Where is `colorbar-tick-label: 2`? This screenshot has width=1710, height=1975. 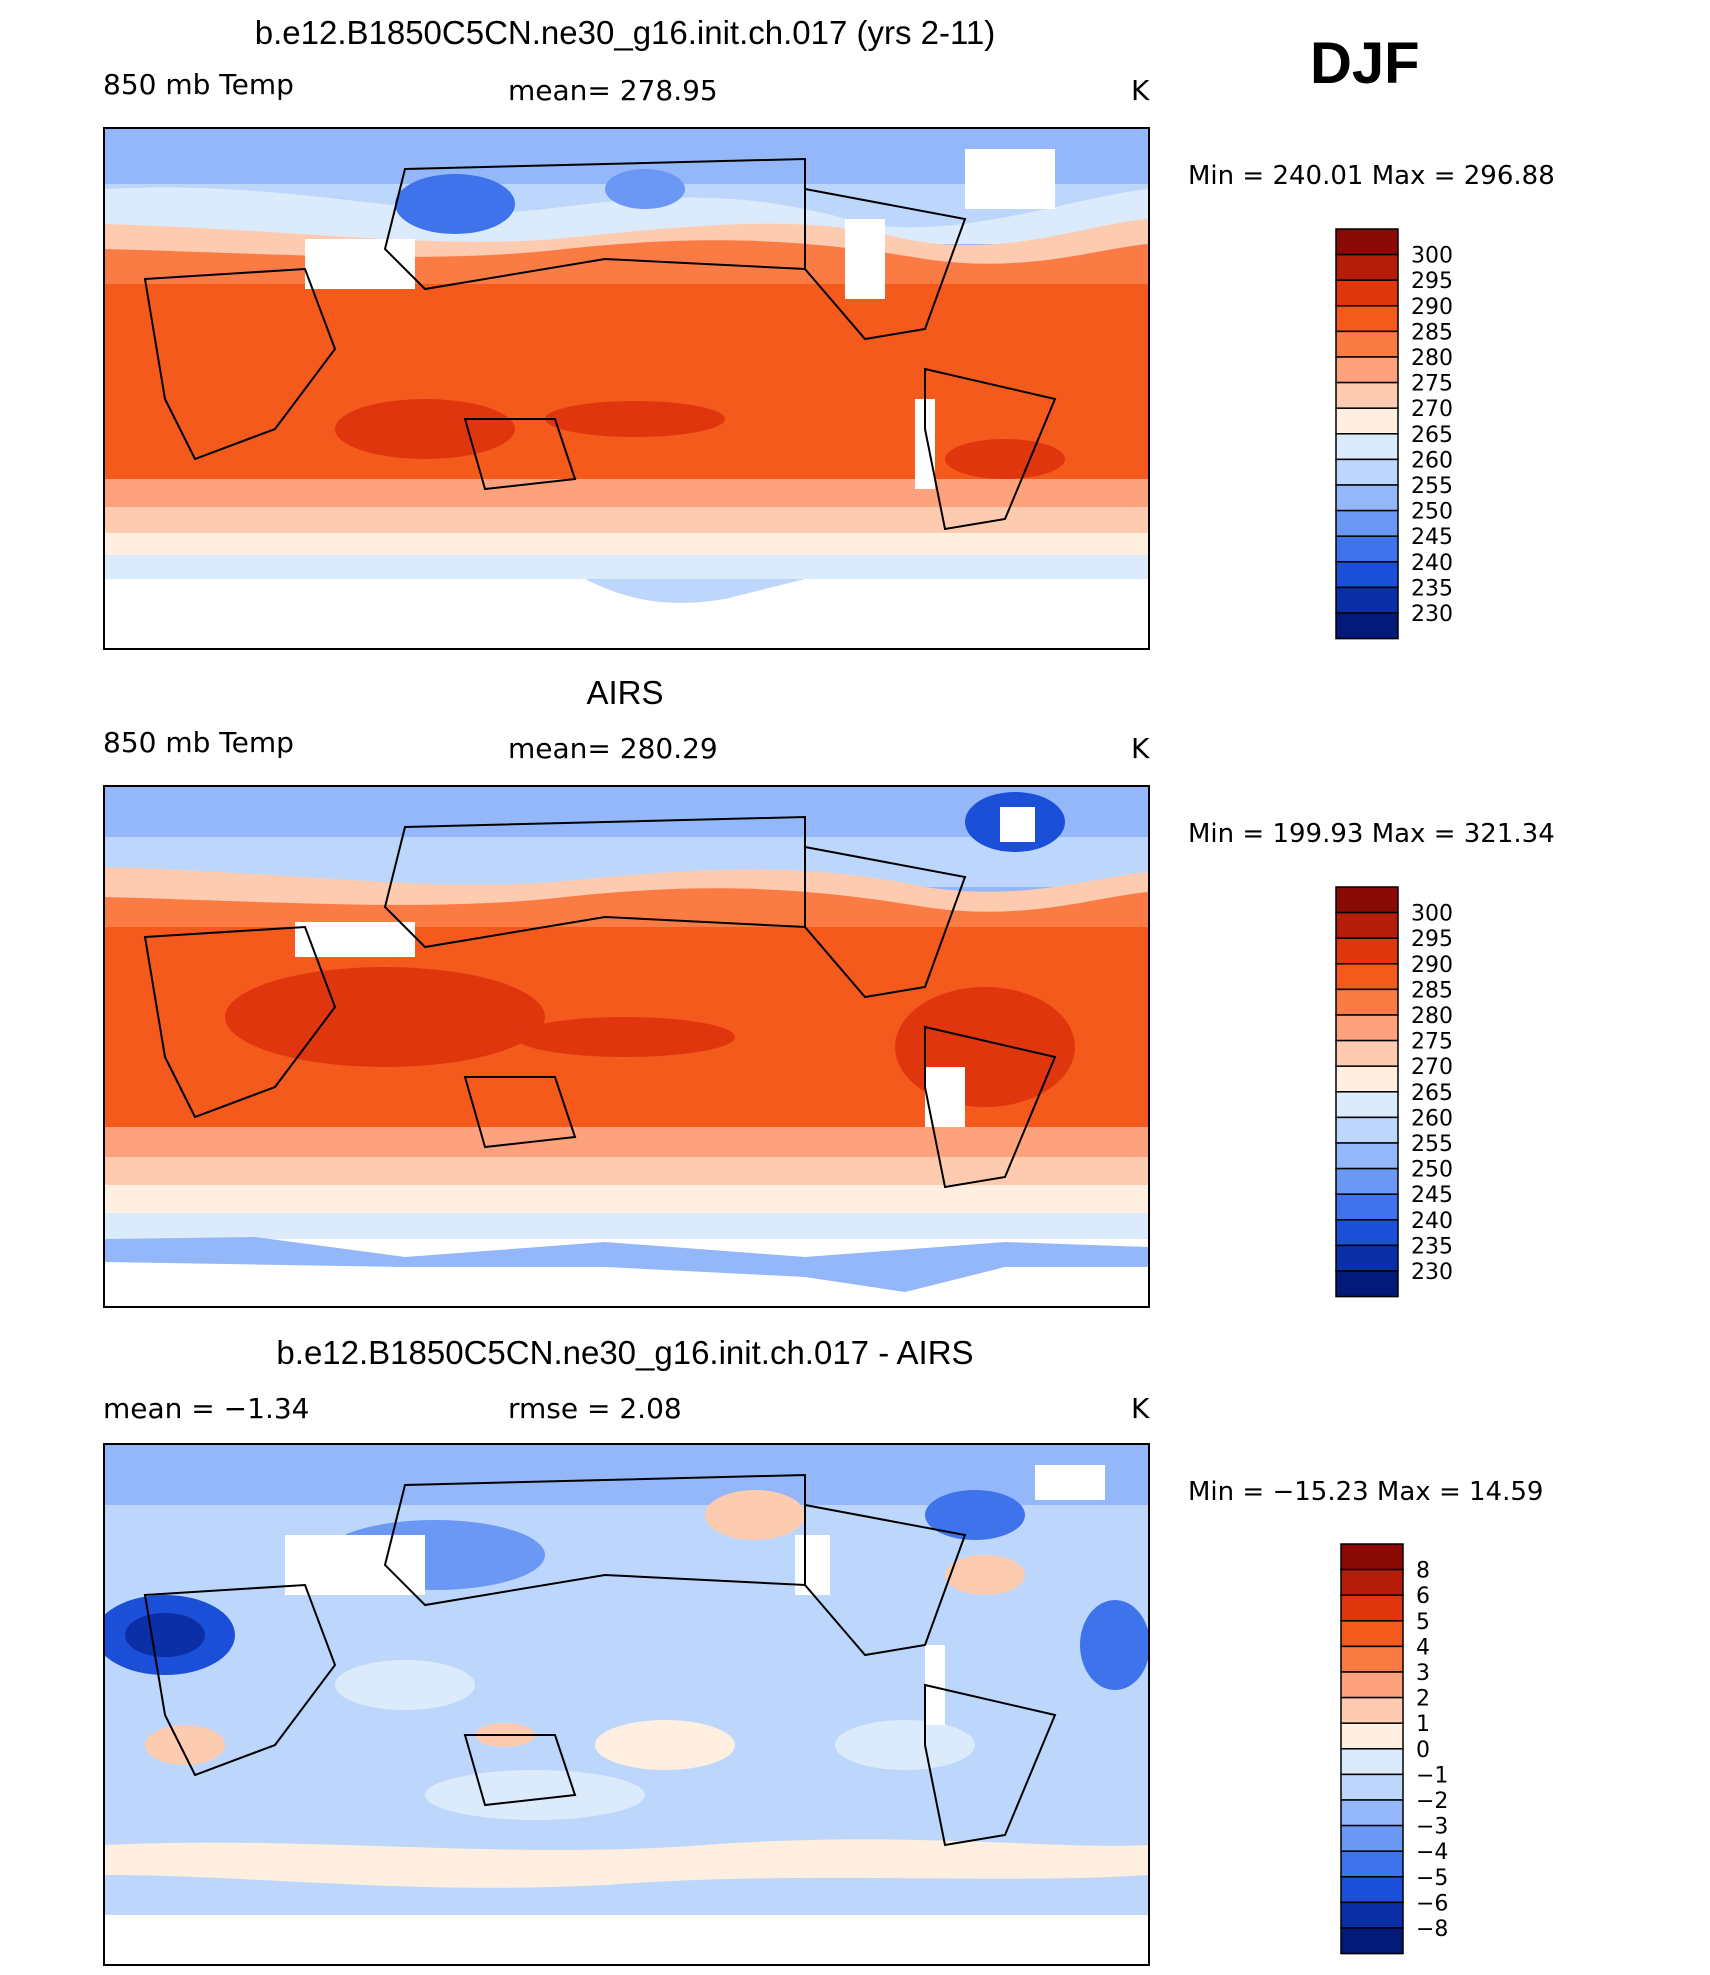
colorbar-tick-label: 2 is located at coordinates (1423, 1699).